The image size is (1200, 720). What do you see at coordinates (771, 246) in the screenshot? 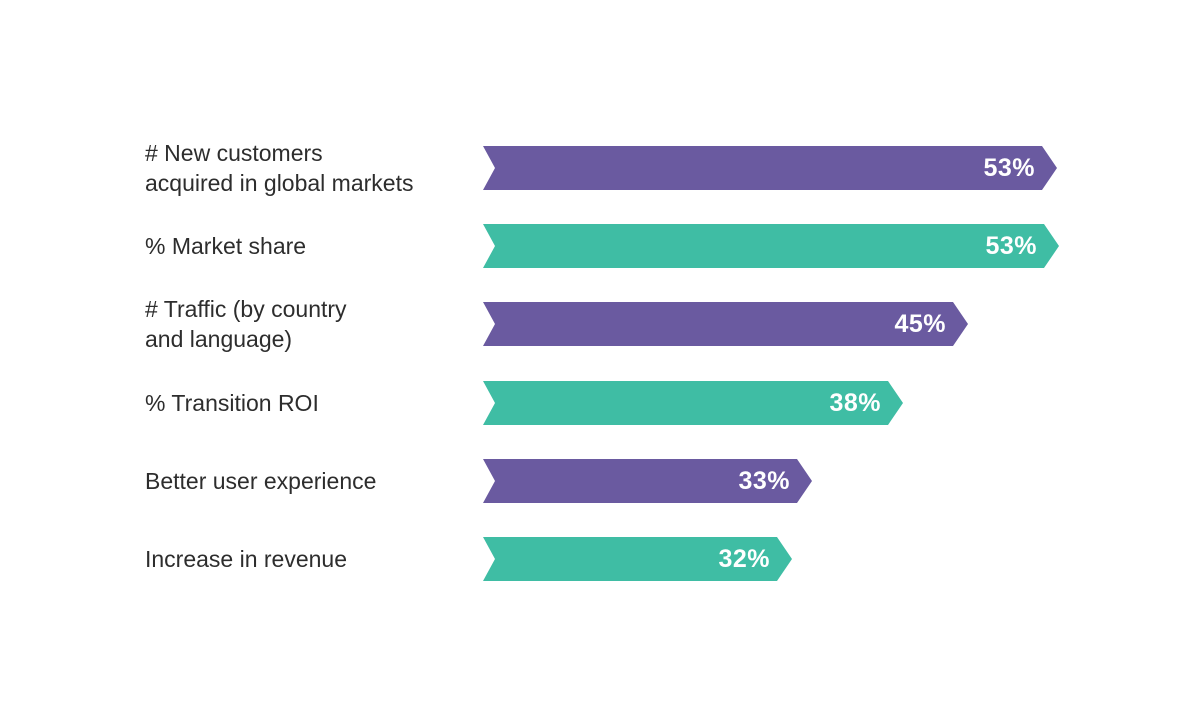
I see `bar-2: 53%` at bounding box center [771, 246].